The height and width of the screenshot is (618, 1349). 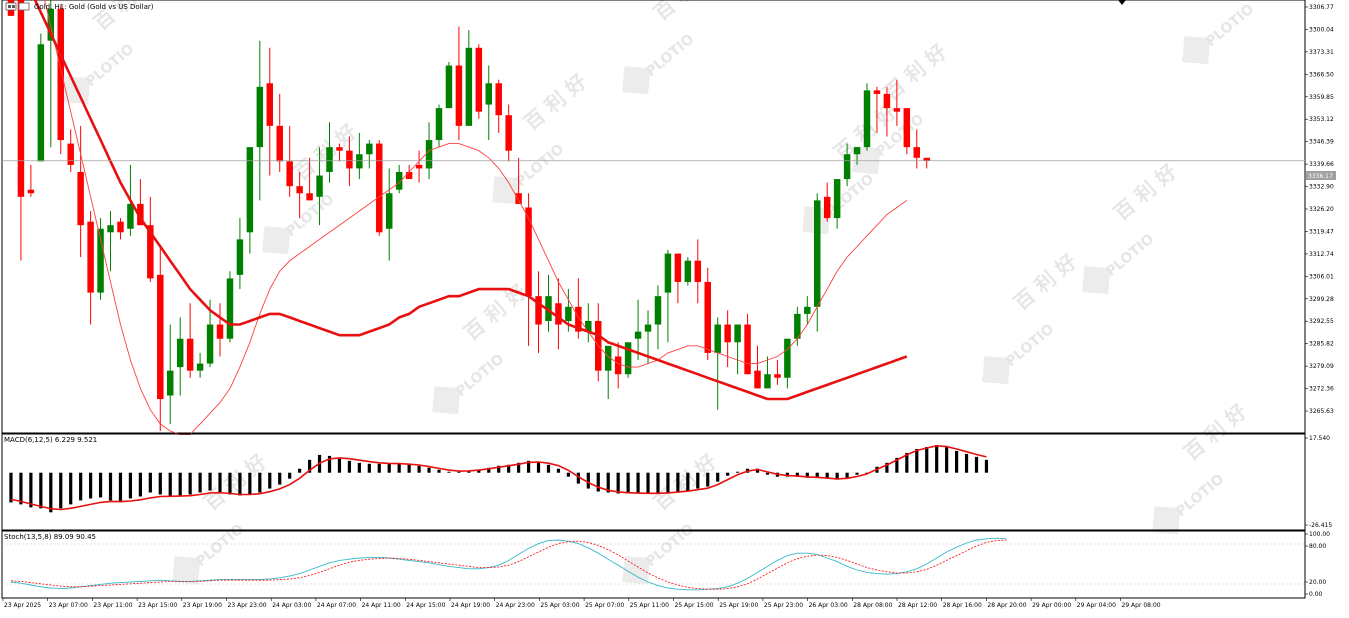 I want to click on scroll-arrow-icon, so click(x=1122, y=2).